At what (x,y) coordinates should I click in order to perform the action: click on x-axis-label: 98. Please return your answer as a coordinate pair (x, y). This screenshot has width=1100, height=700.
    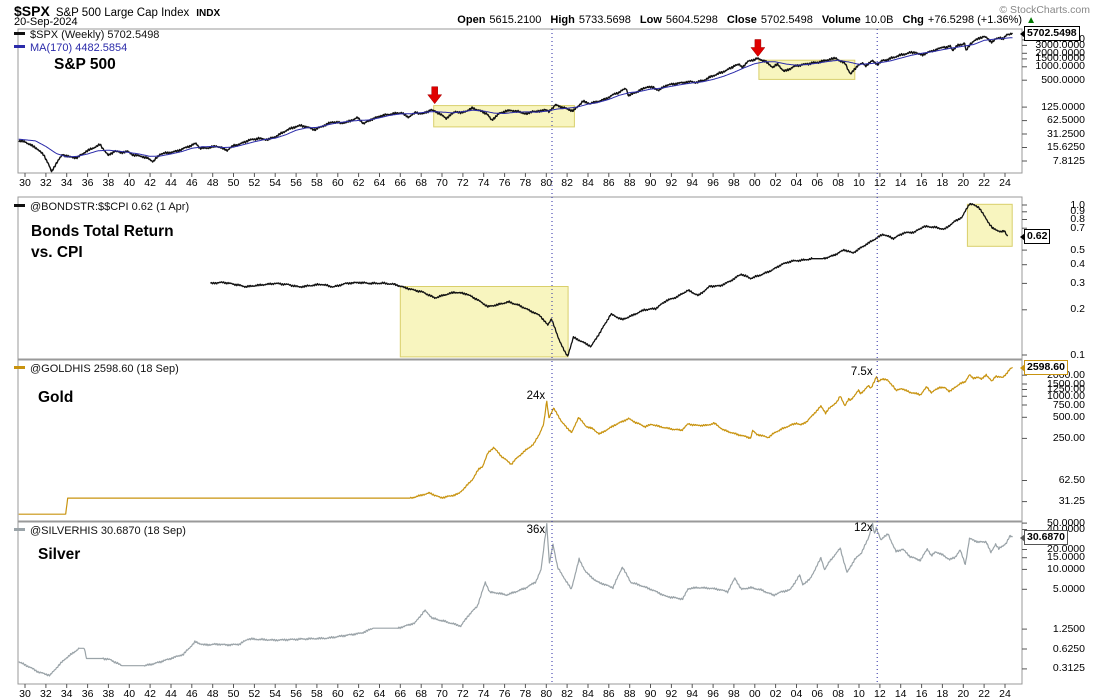
    Looking at the image, I should click on (734, 183).